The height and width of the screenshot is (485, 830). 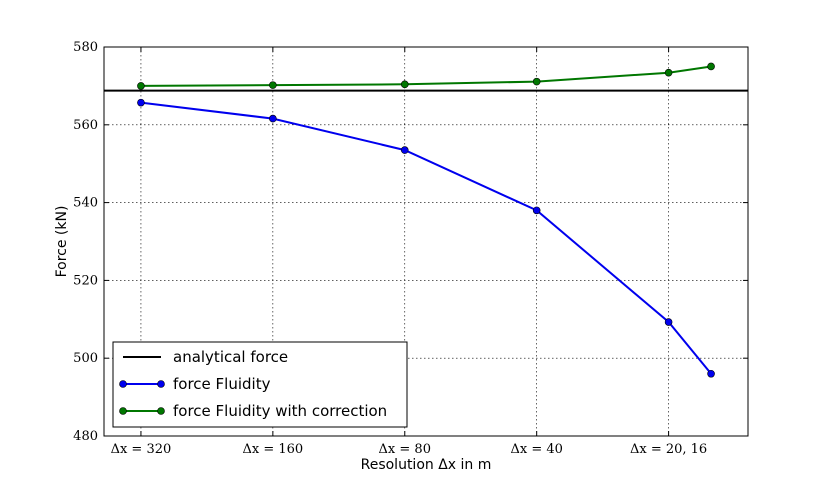 What do you see at coordinates (85, 47) in the screenshot?
I see `y-tick-label: 580` at bounding box center [85, 47].